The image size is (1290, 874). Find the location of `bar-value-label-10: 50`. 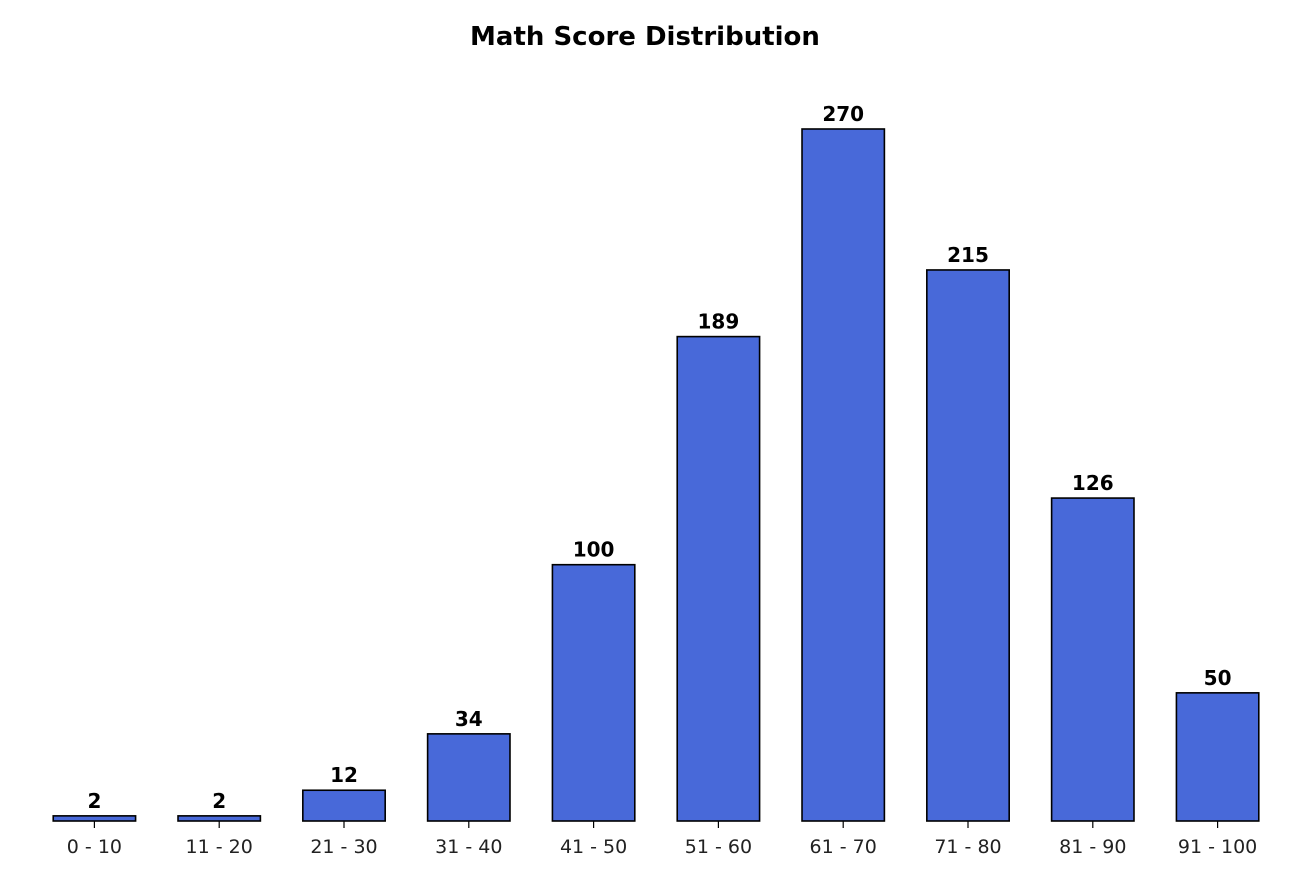

bar-value-label-10: 50 is located at coordinates (1218, 678).